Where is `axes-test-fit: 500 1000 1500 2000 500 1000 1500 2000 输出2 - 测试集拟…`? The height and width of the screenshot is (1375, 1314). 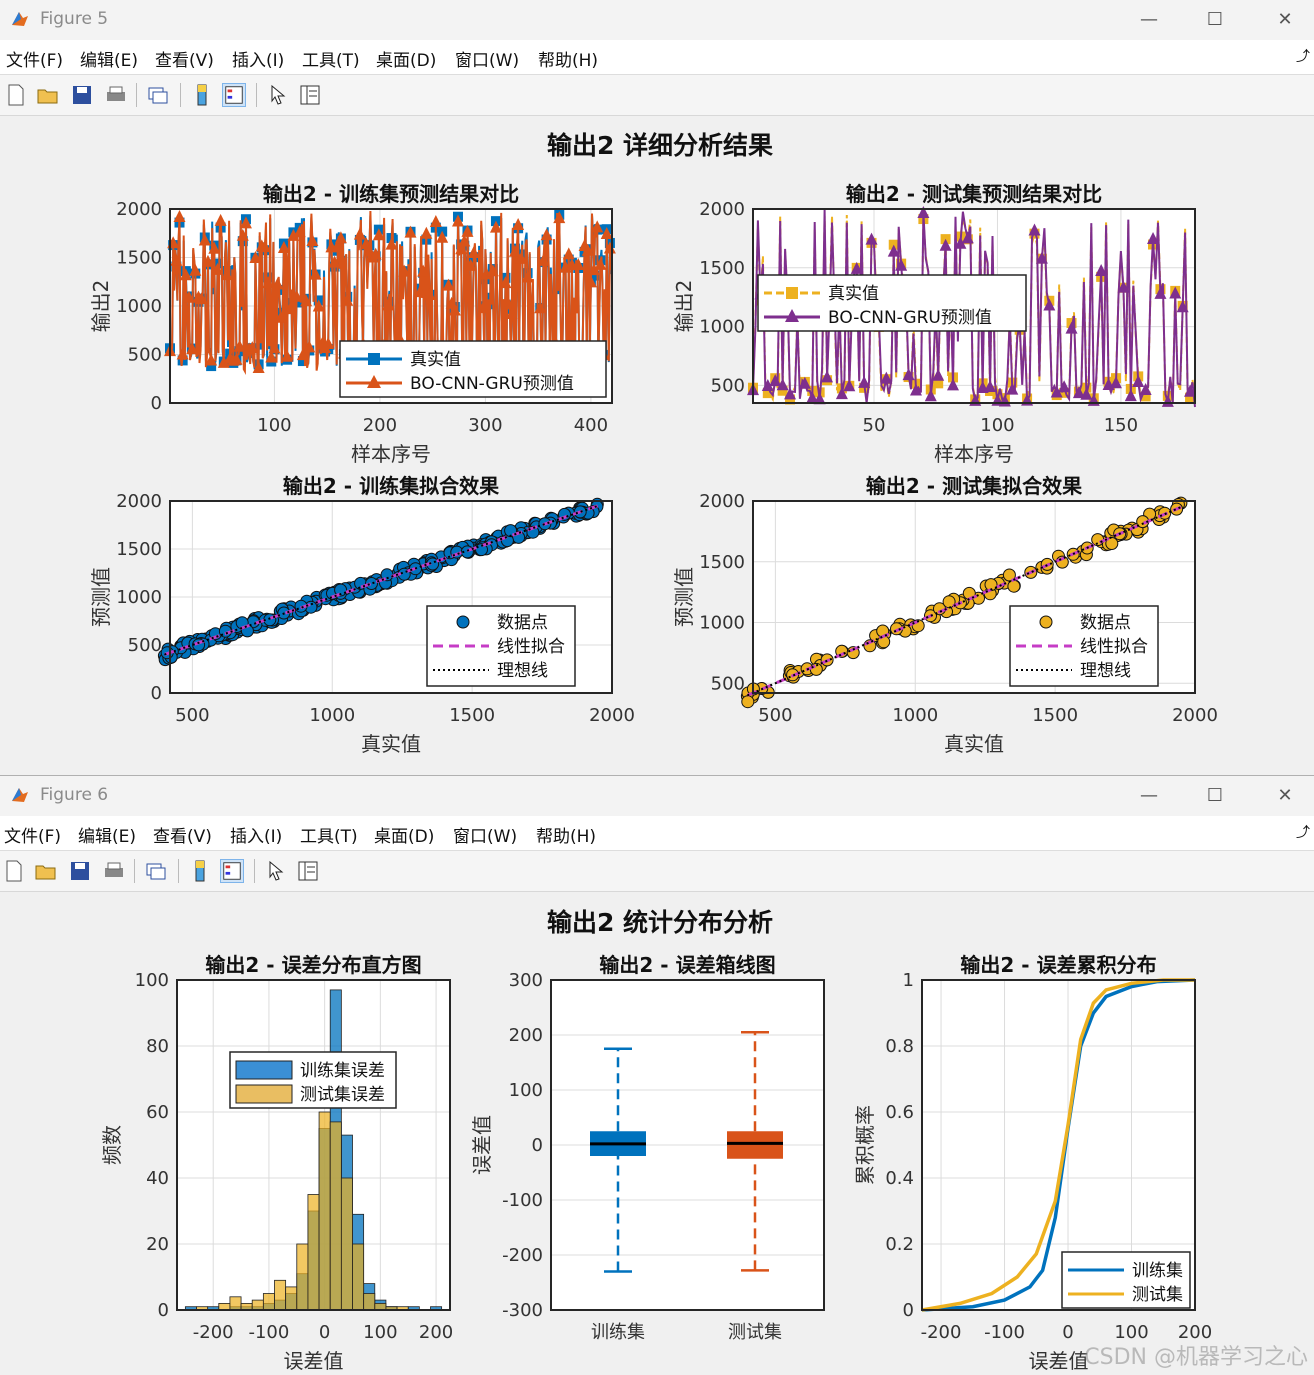
axes-test-fit: 500 1000 1500 2000 500 1000 1500 2000 输出2 - 测试集拟… is located at coordinates (945, 615).